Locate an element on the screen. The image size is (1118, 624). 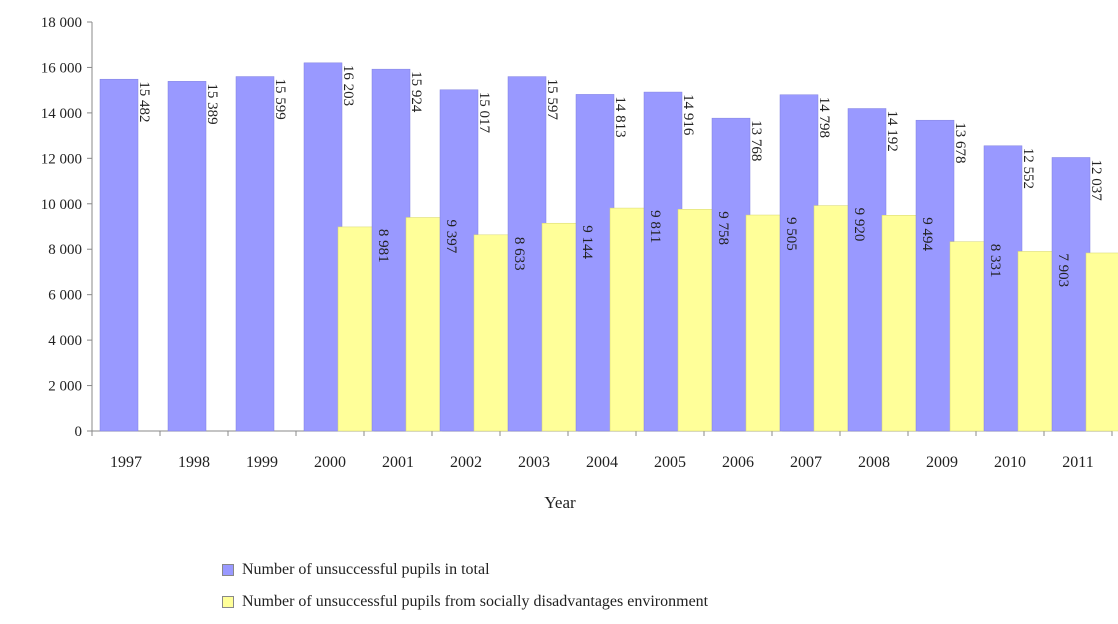
x-tick-label: 2004 is located at coordinates (602, 462).